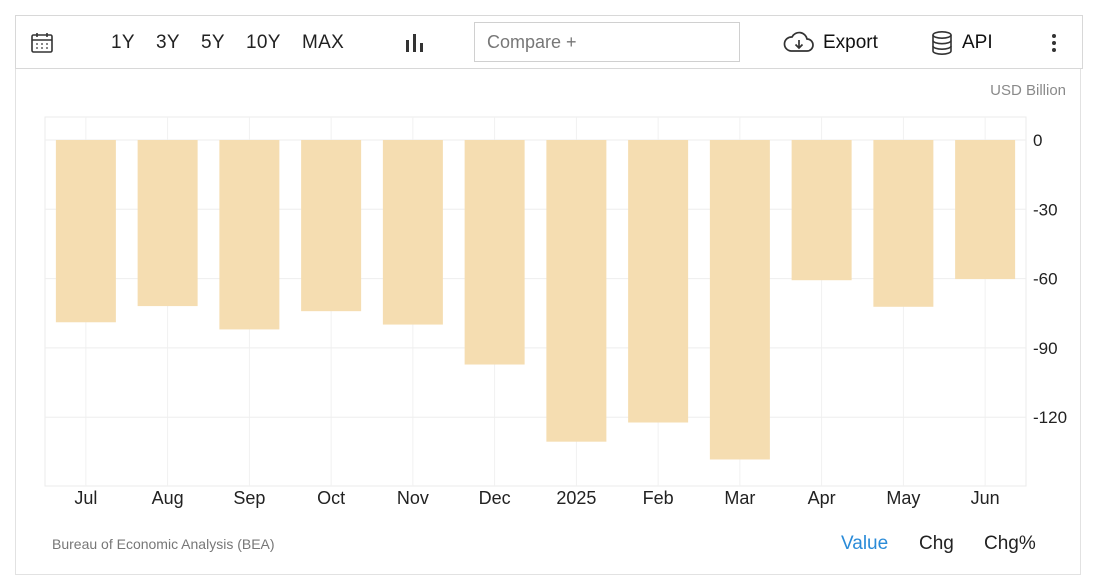 The image size is (1097, 575). What do you see at coordinates (213, 42) in the screenshot?
I see `range-5y-button: 5Y` at bounding box center [213, 42].